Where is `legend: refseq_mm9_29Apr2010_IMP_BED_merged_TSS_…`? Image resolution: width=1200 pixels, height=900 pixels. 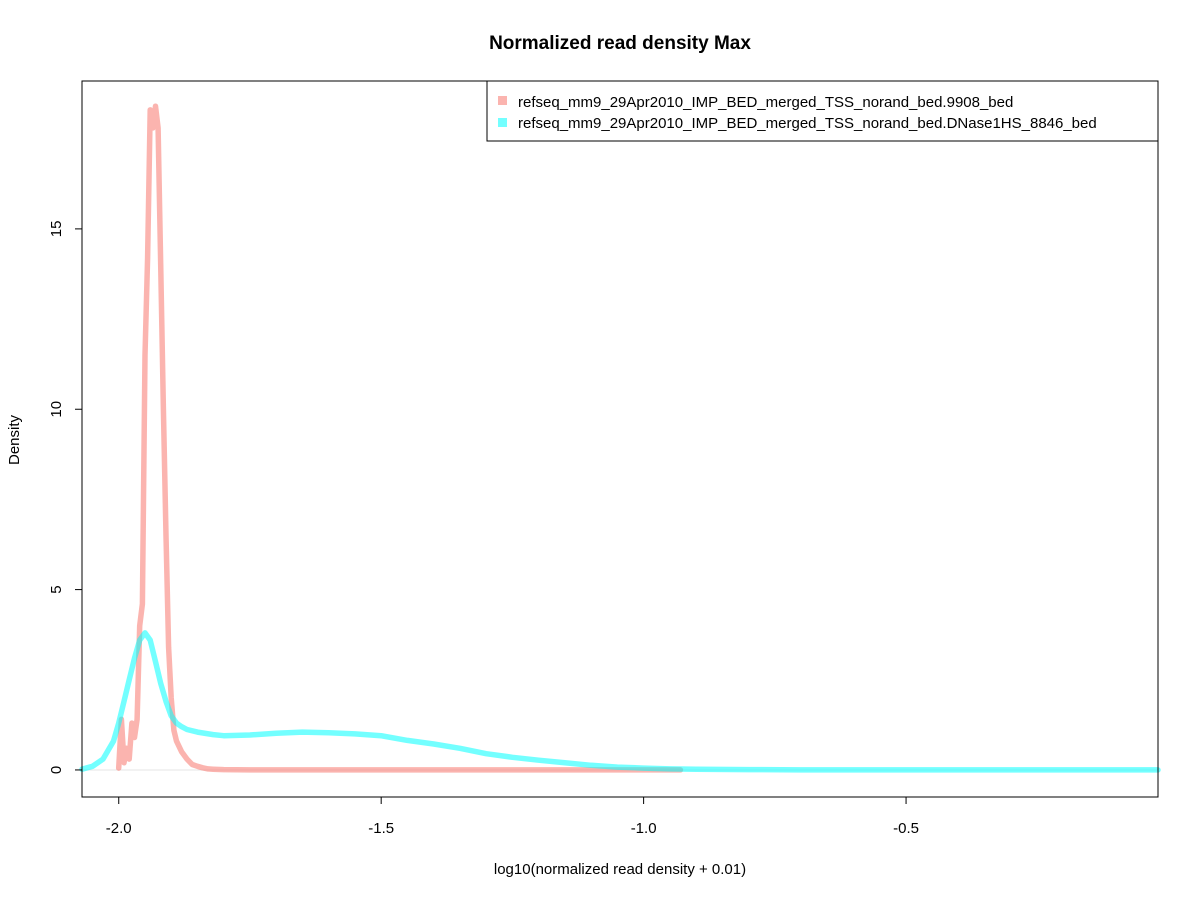
legend: refseq_mm9_29Apr2010_IMP_BED_merged_TSS_… is located at coordinates (822, 111).